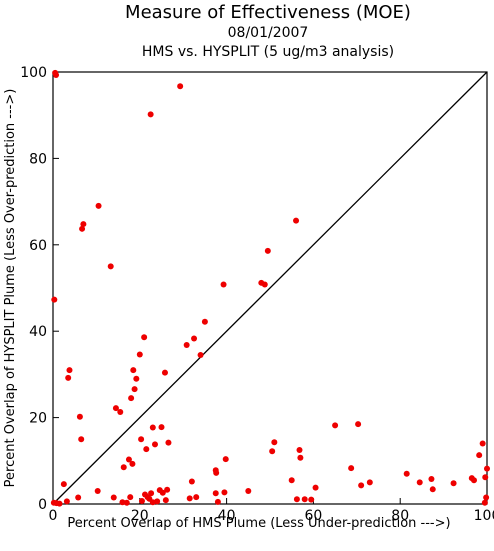 This screenshot has width=494, height=551. I want to click on x-tick-label: 20, so click(140, 516).